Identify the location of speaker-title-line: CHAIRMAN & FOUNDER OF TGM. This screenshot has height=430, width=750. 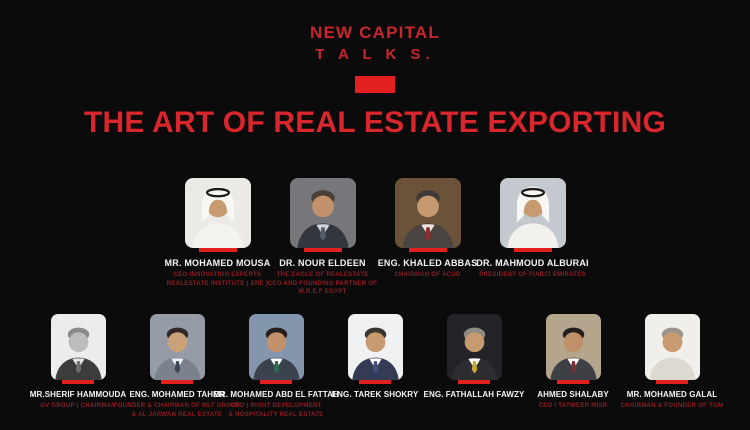
(672, 406).